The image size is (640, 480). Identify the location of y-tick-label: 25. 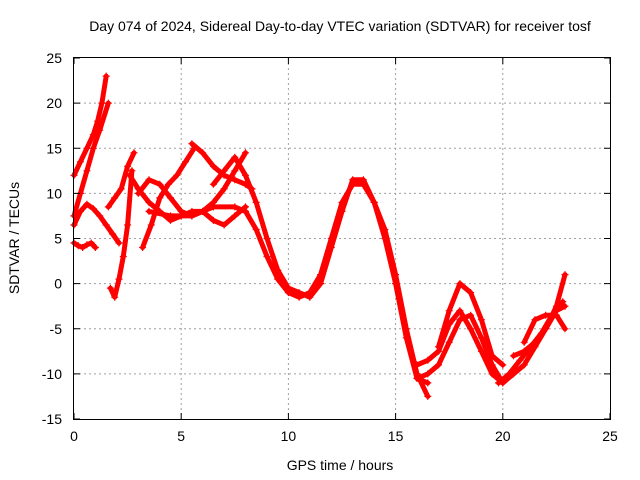
(54, 58).